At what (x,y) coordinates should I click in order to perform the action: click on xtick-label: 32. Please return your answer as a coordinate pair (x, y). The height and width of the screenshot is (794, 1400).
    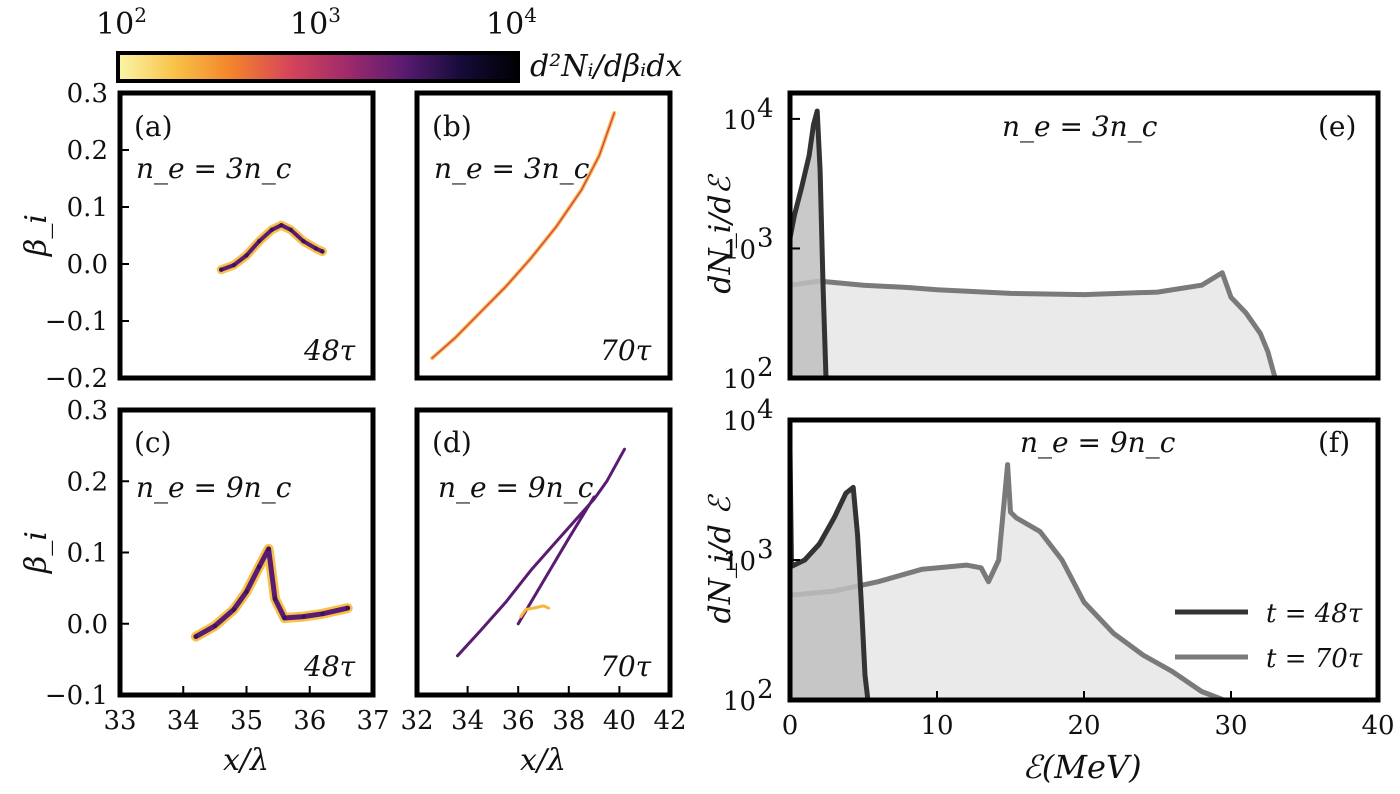
    Looking at the image, I should click on (416, 721).